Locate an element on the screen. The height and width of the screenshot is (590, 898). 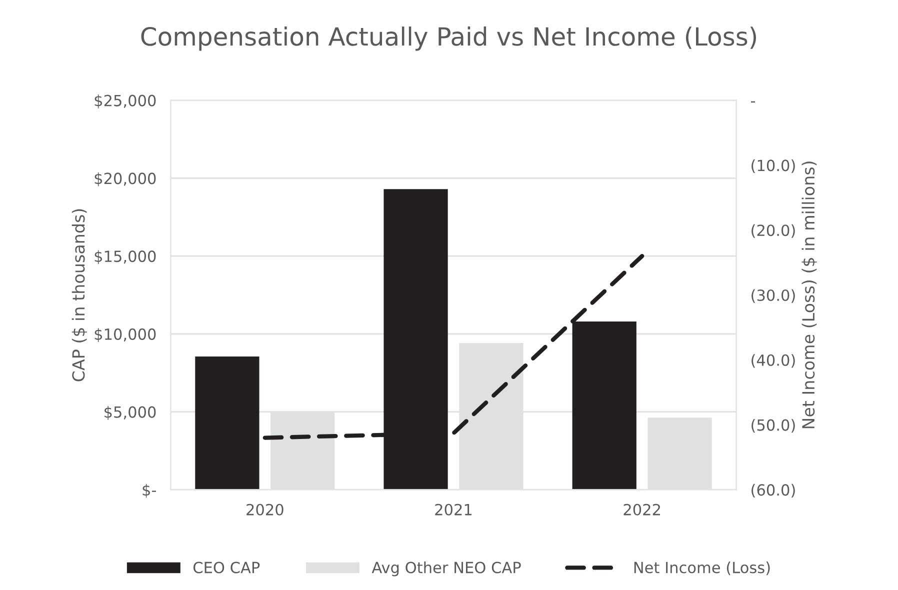
y-axis-title: CAP ($ in thousands) is located at coordinates (79, 295).